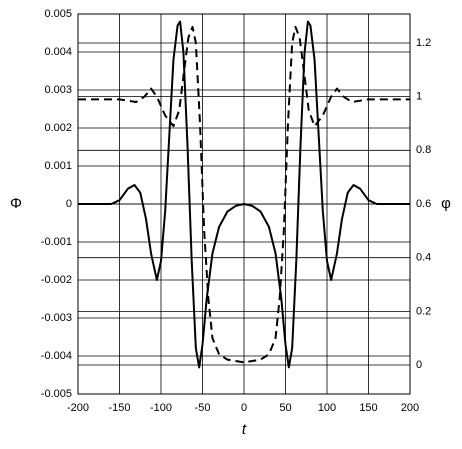  I want to click on x-tick-label: -50, so click(203, 408).